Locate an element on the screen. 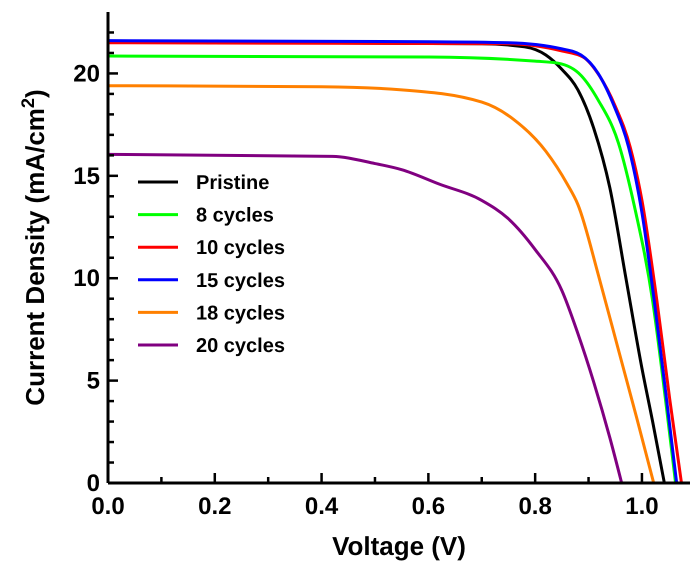 This screenshot has height=561, width=690. x-tick-label: 0.8 is located at coordinates (535, 506).